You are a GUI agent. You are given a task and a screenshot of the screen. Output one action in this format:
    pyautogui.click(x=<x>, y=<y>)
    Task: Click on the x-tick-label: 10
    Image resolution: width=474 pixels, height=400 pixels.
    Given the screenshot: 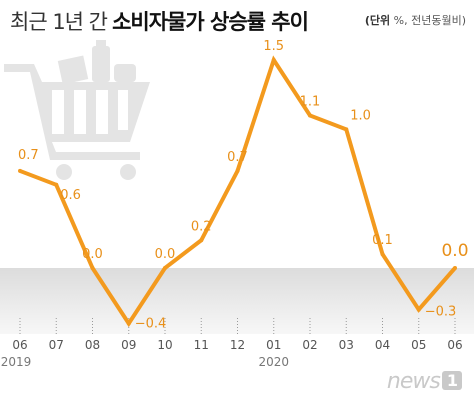 What is the action you would take?
    pyautogui.click(x=164, y=345)
    